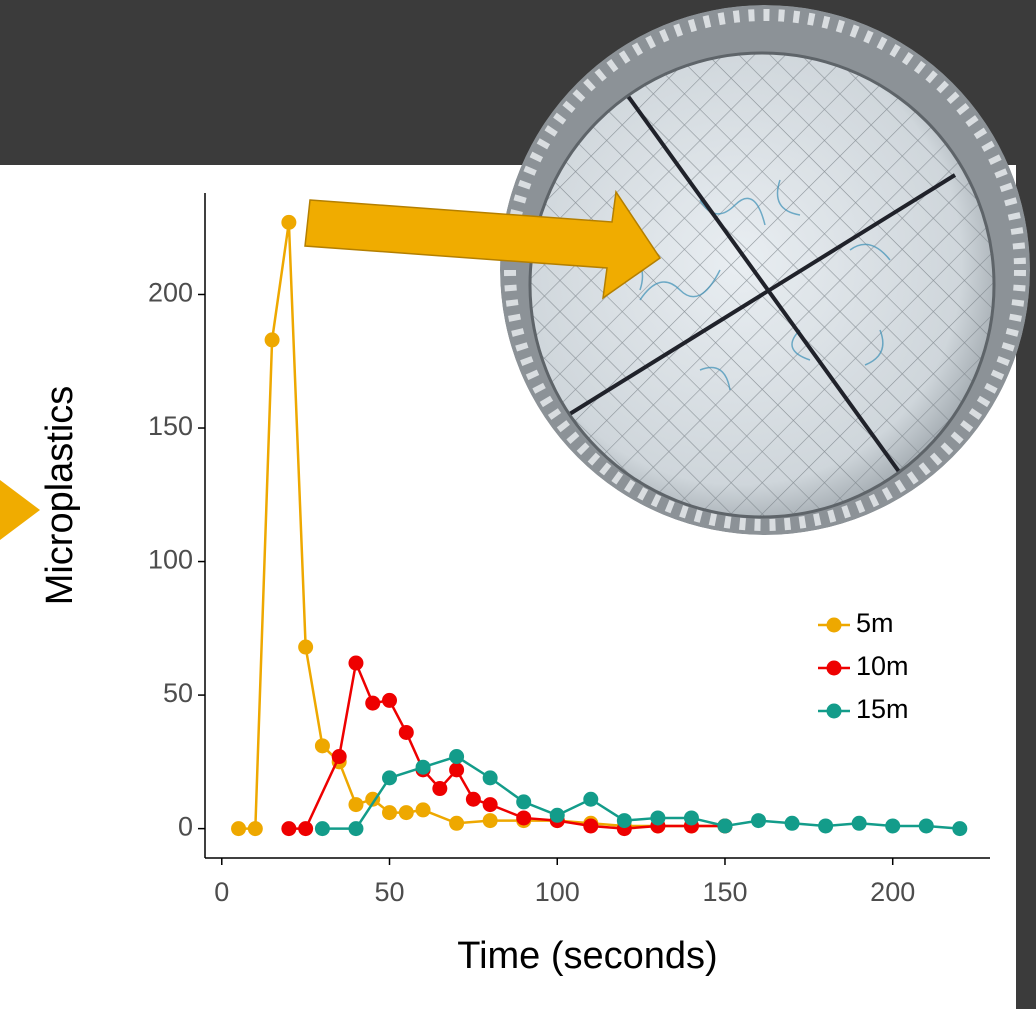 The width and height of the screenshot is (1036, 1009). What do you see at coordinates (170, 560) in the screenshot?
I see `y-tick-label: 100` at bounding box center [170, 560].